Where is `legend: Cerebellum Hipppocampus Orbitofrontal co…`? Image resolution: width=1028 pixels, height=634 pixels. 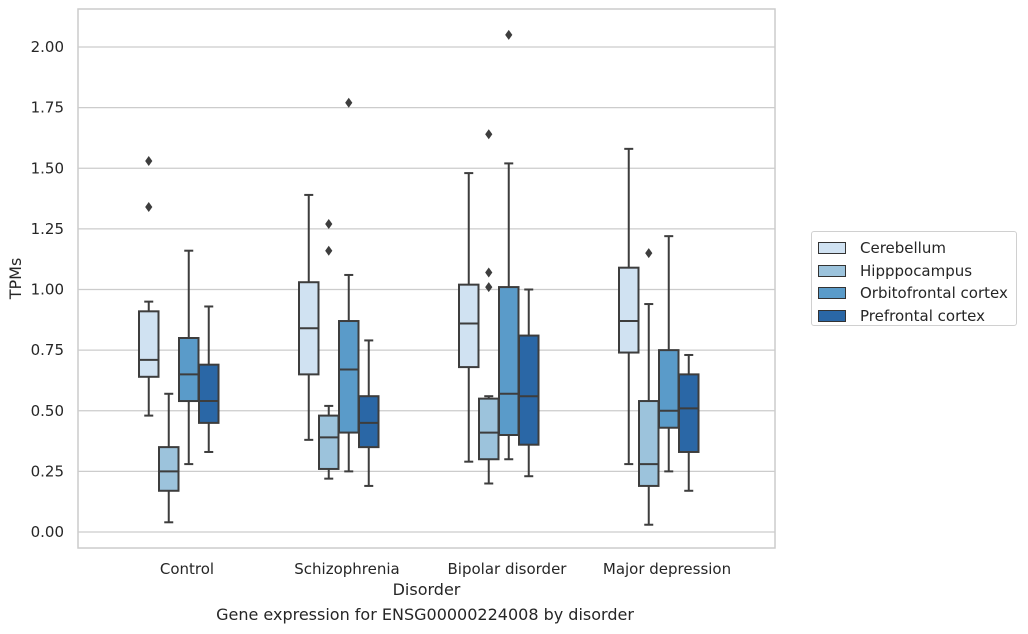
legend: Cerebellum Hipppocampus Orbitofrontal co… is located at coordinates (914, 278).